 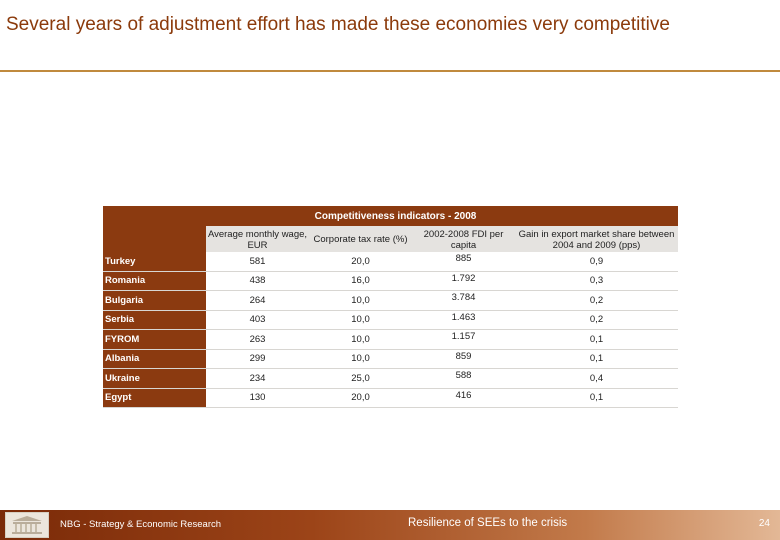 What do you see at coordinates (488, 523) in the screenshot?
I see `footer-presentation-title: Resilience of SEEs to the crisis` at bounding box center [488, 523].